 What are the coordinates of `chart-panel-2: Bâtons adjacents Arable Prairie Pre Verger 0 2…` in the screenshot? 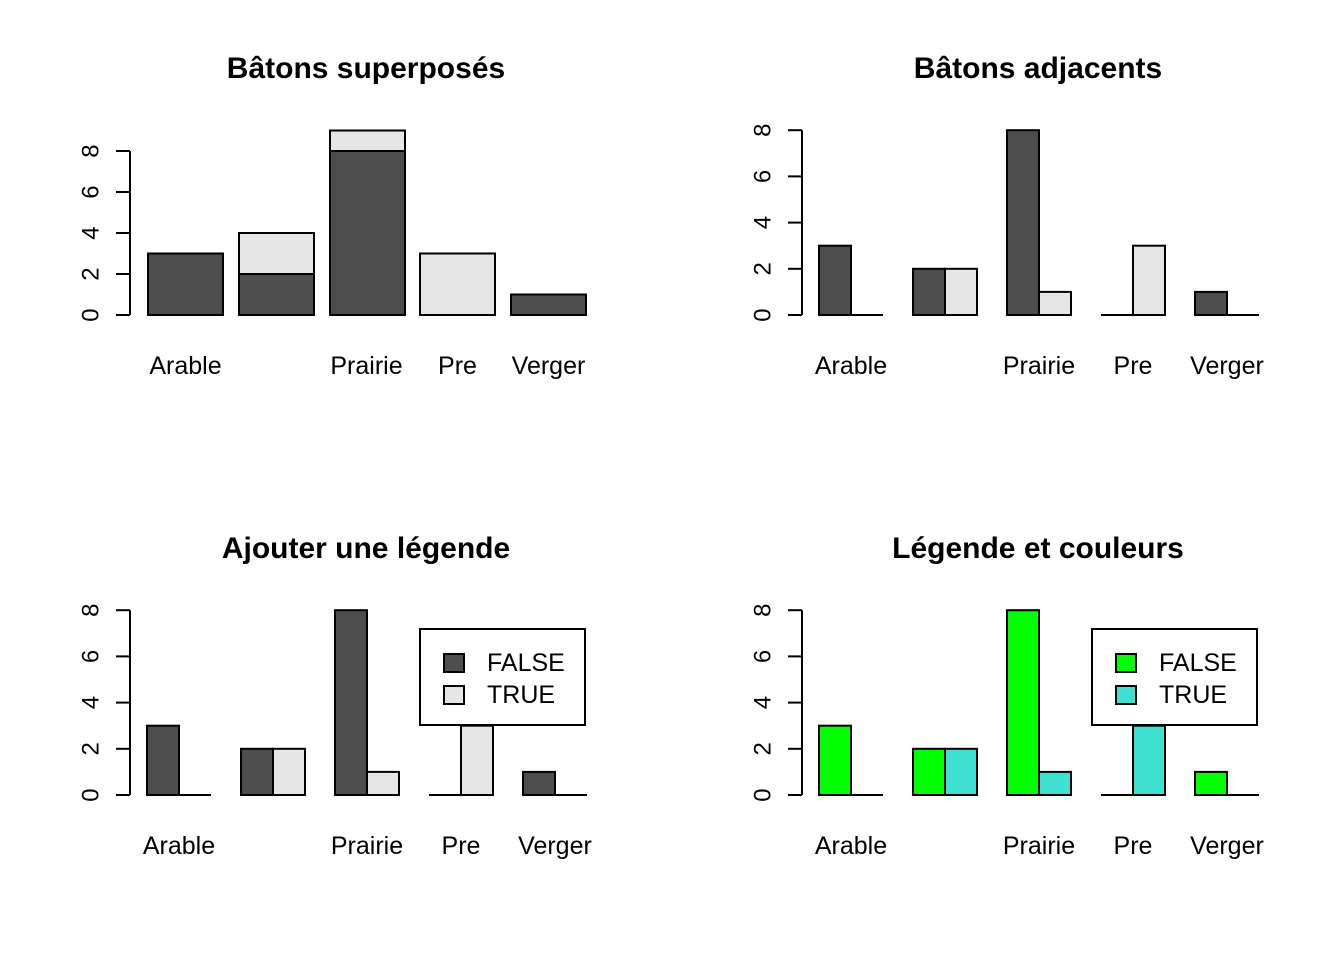 It's located at (1007, 216).